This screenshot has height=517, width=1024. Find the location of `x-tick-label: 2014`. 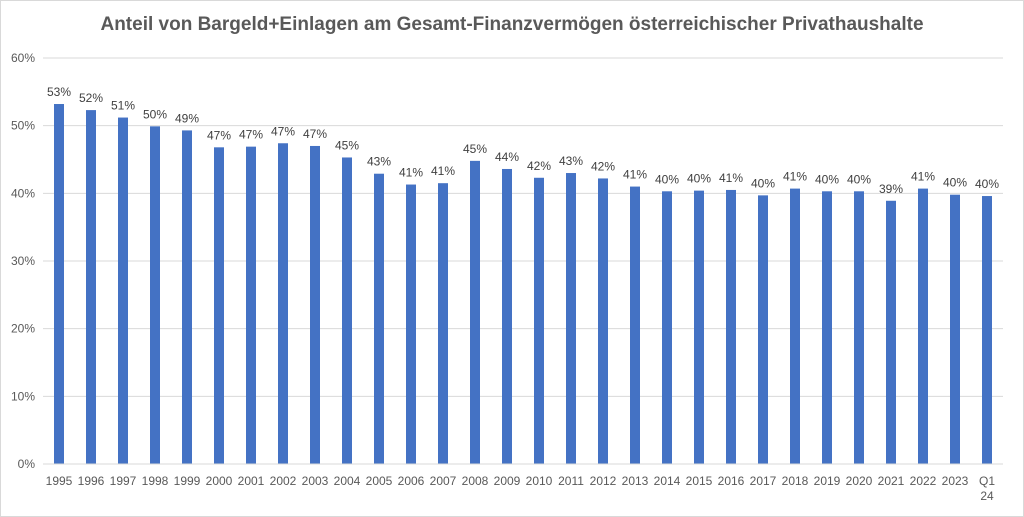

x-tick-label: 2014 is located at coordinates (667, 481).